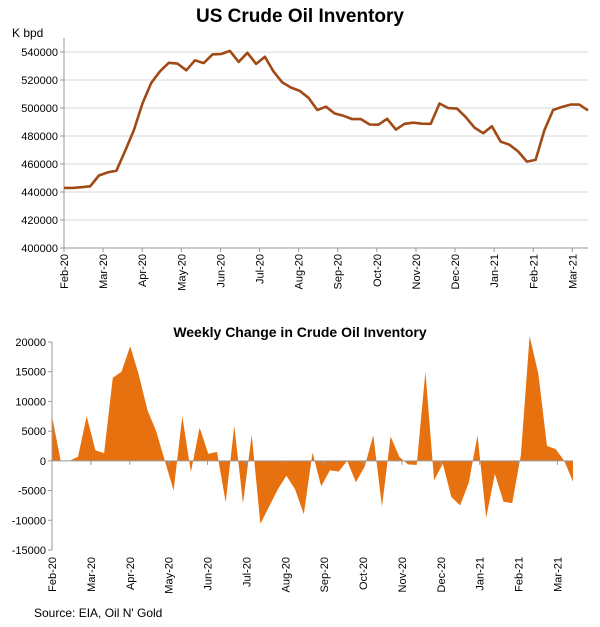 The image size is (600, 627). What do you see at coordinates (300, 16) in the screenshot?
I see `chart-title-inventory: US Crude Oil Inventory` at bounding box center [300, 16].